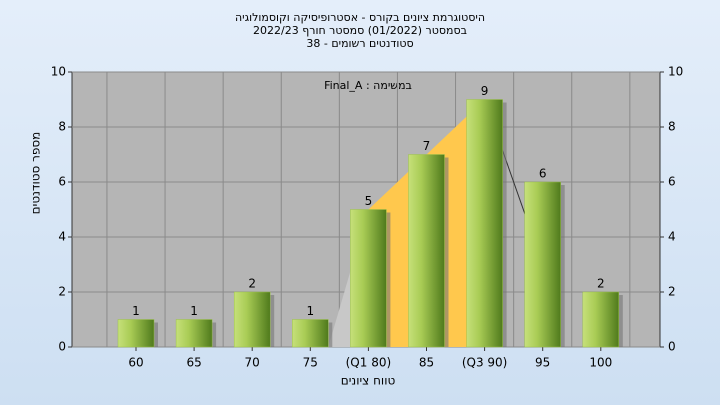 The image size is (720, 405). I want to click on x-tick-label: 60, so click(135, 363).